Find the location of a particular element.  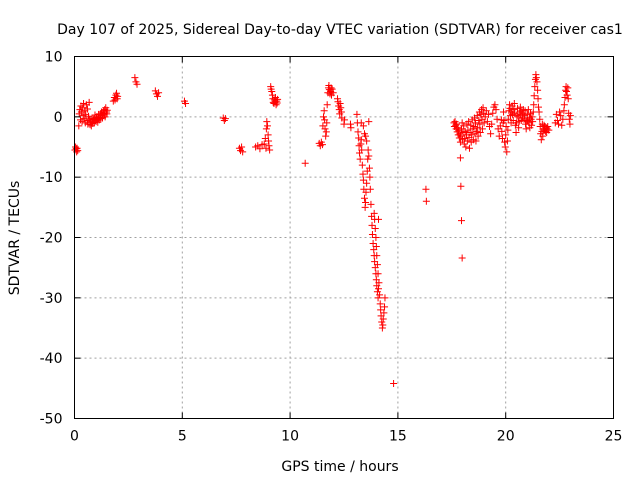

y-tick-label: -10 is located at coordinates (51, 178).